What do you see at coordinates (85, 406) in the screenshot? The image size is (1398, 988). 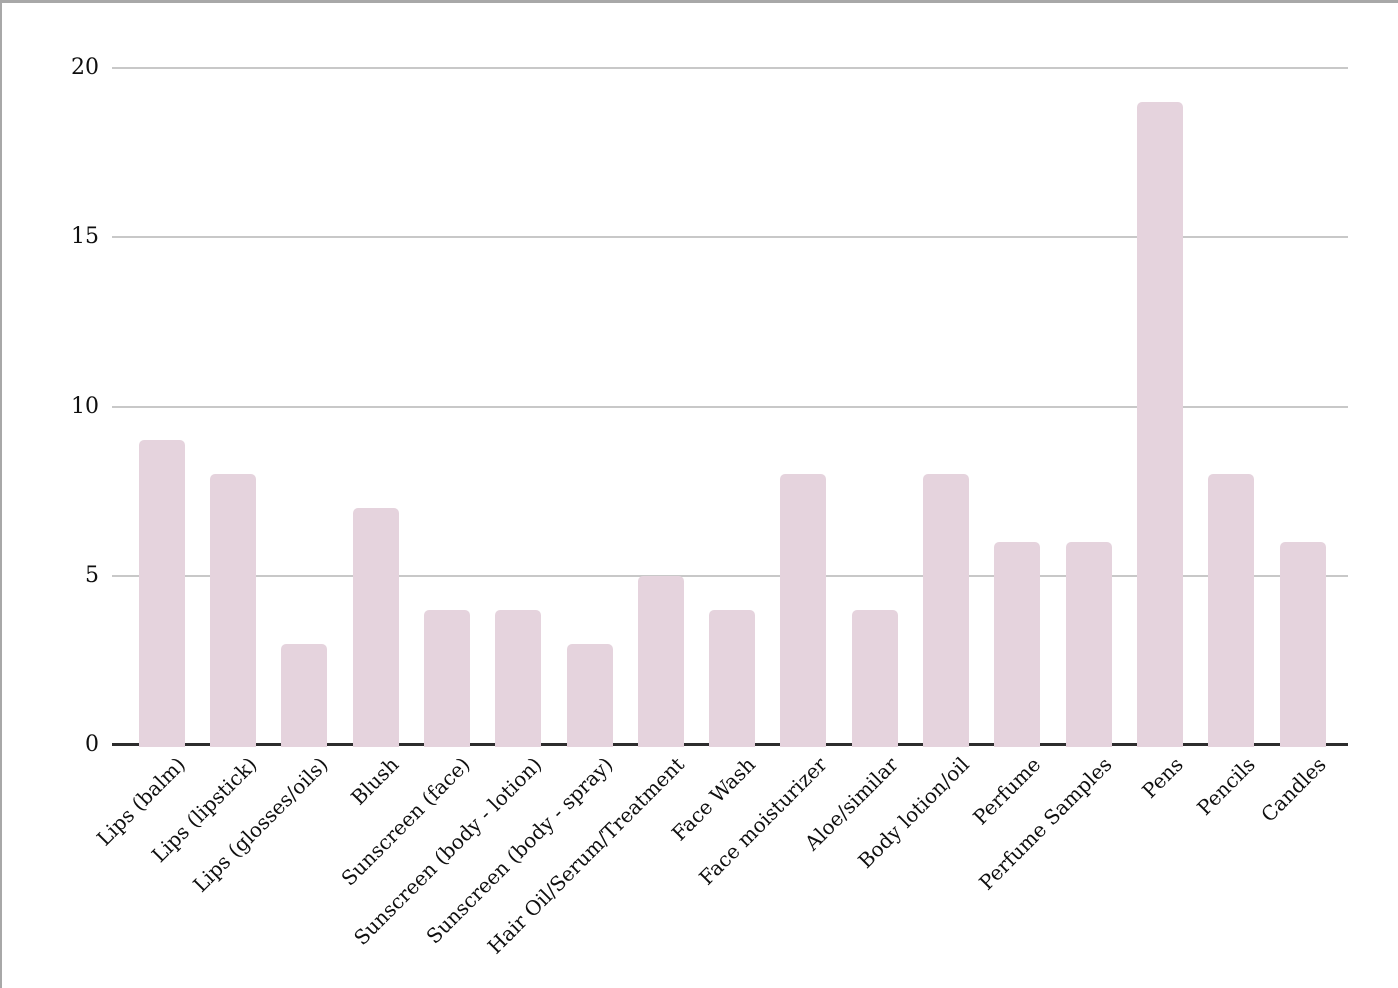 I see `y-axis-tick-label: 10` at bounding box center [85, 406].